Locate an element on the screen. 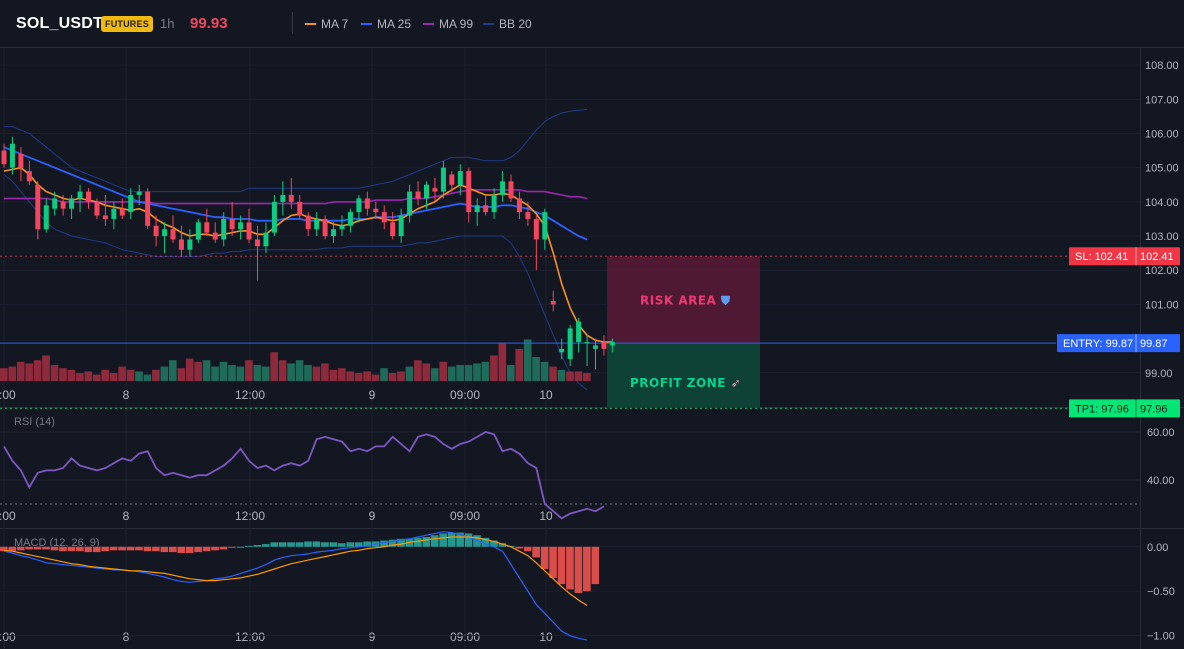 This screenshot has width=1184, height=649. risk-area-zone is located at coordinates (683, 300).